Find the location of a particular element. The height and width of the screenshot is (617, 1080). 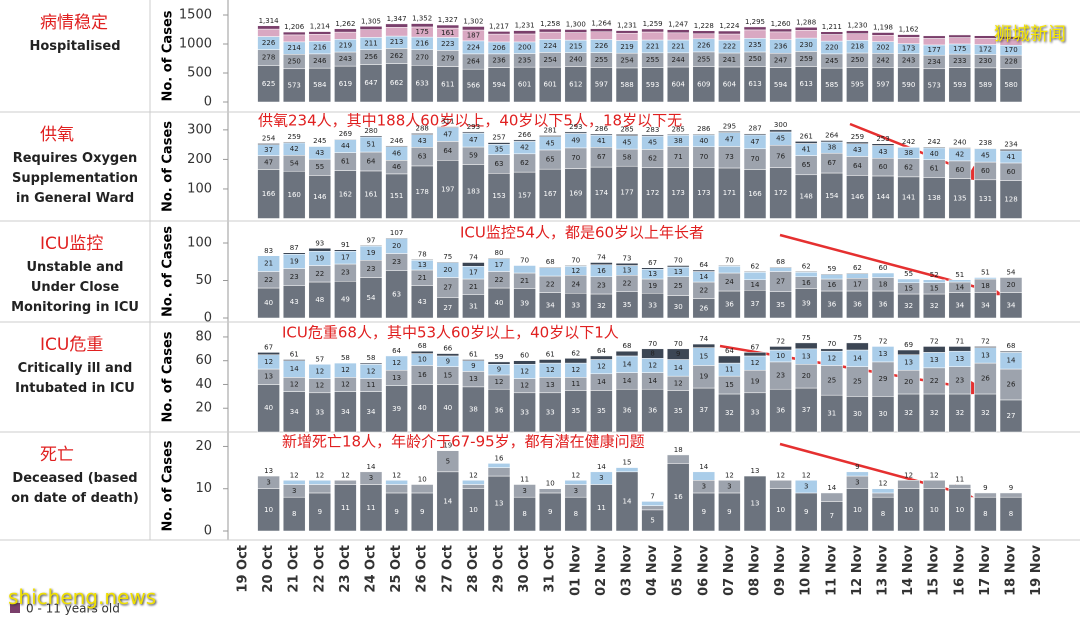

data-label: 17 is located at coordinates (345, 258).